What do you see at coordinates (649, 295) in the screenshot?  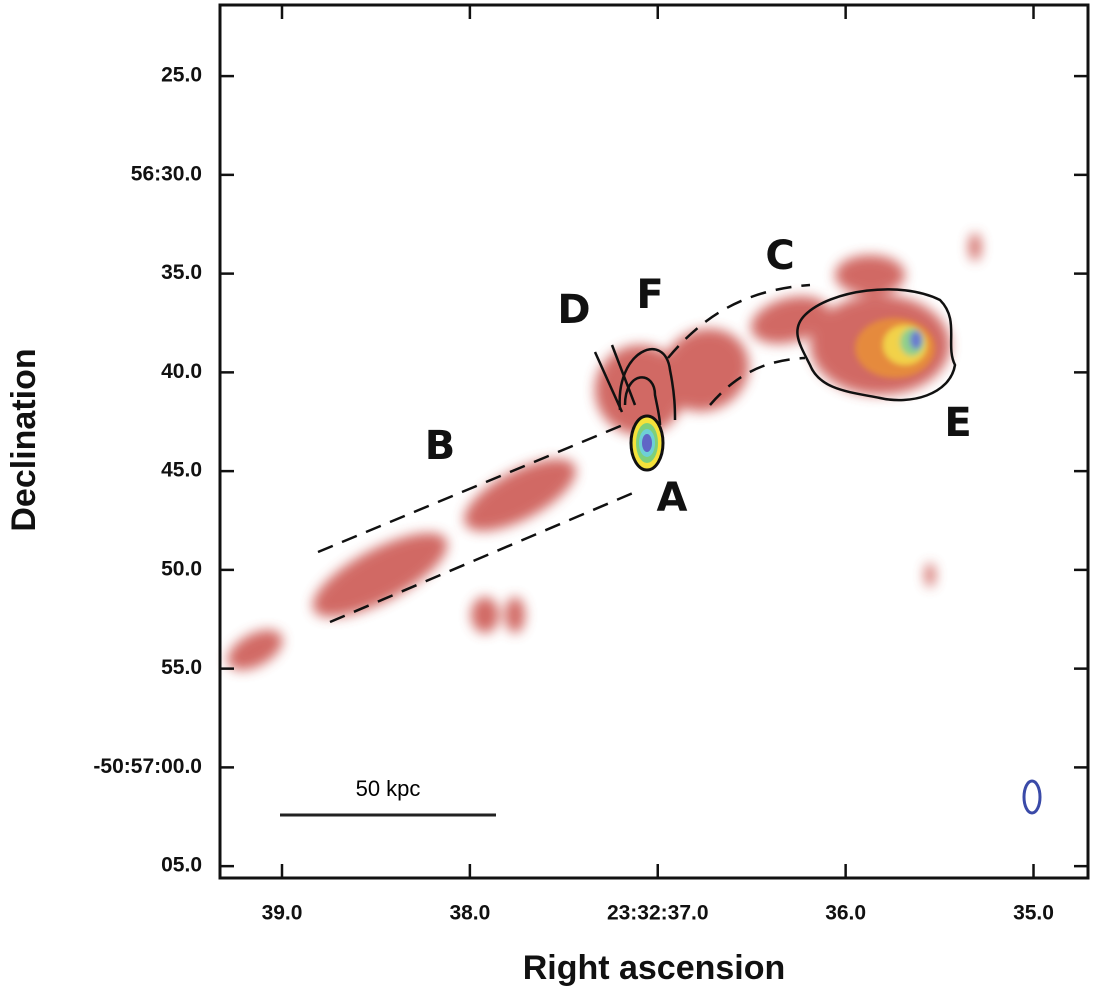 I see `region-label: F` at bounding box center [649, 295].